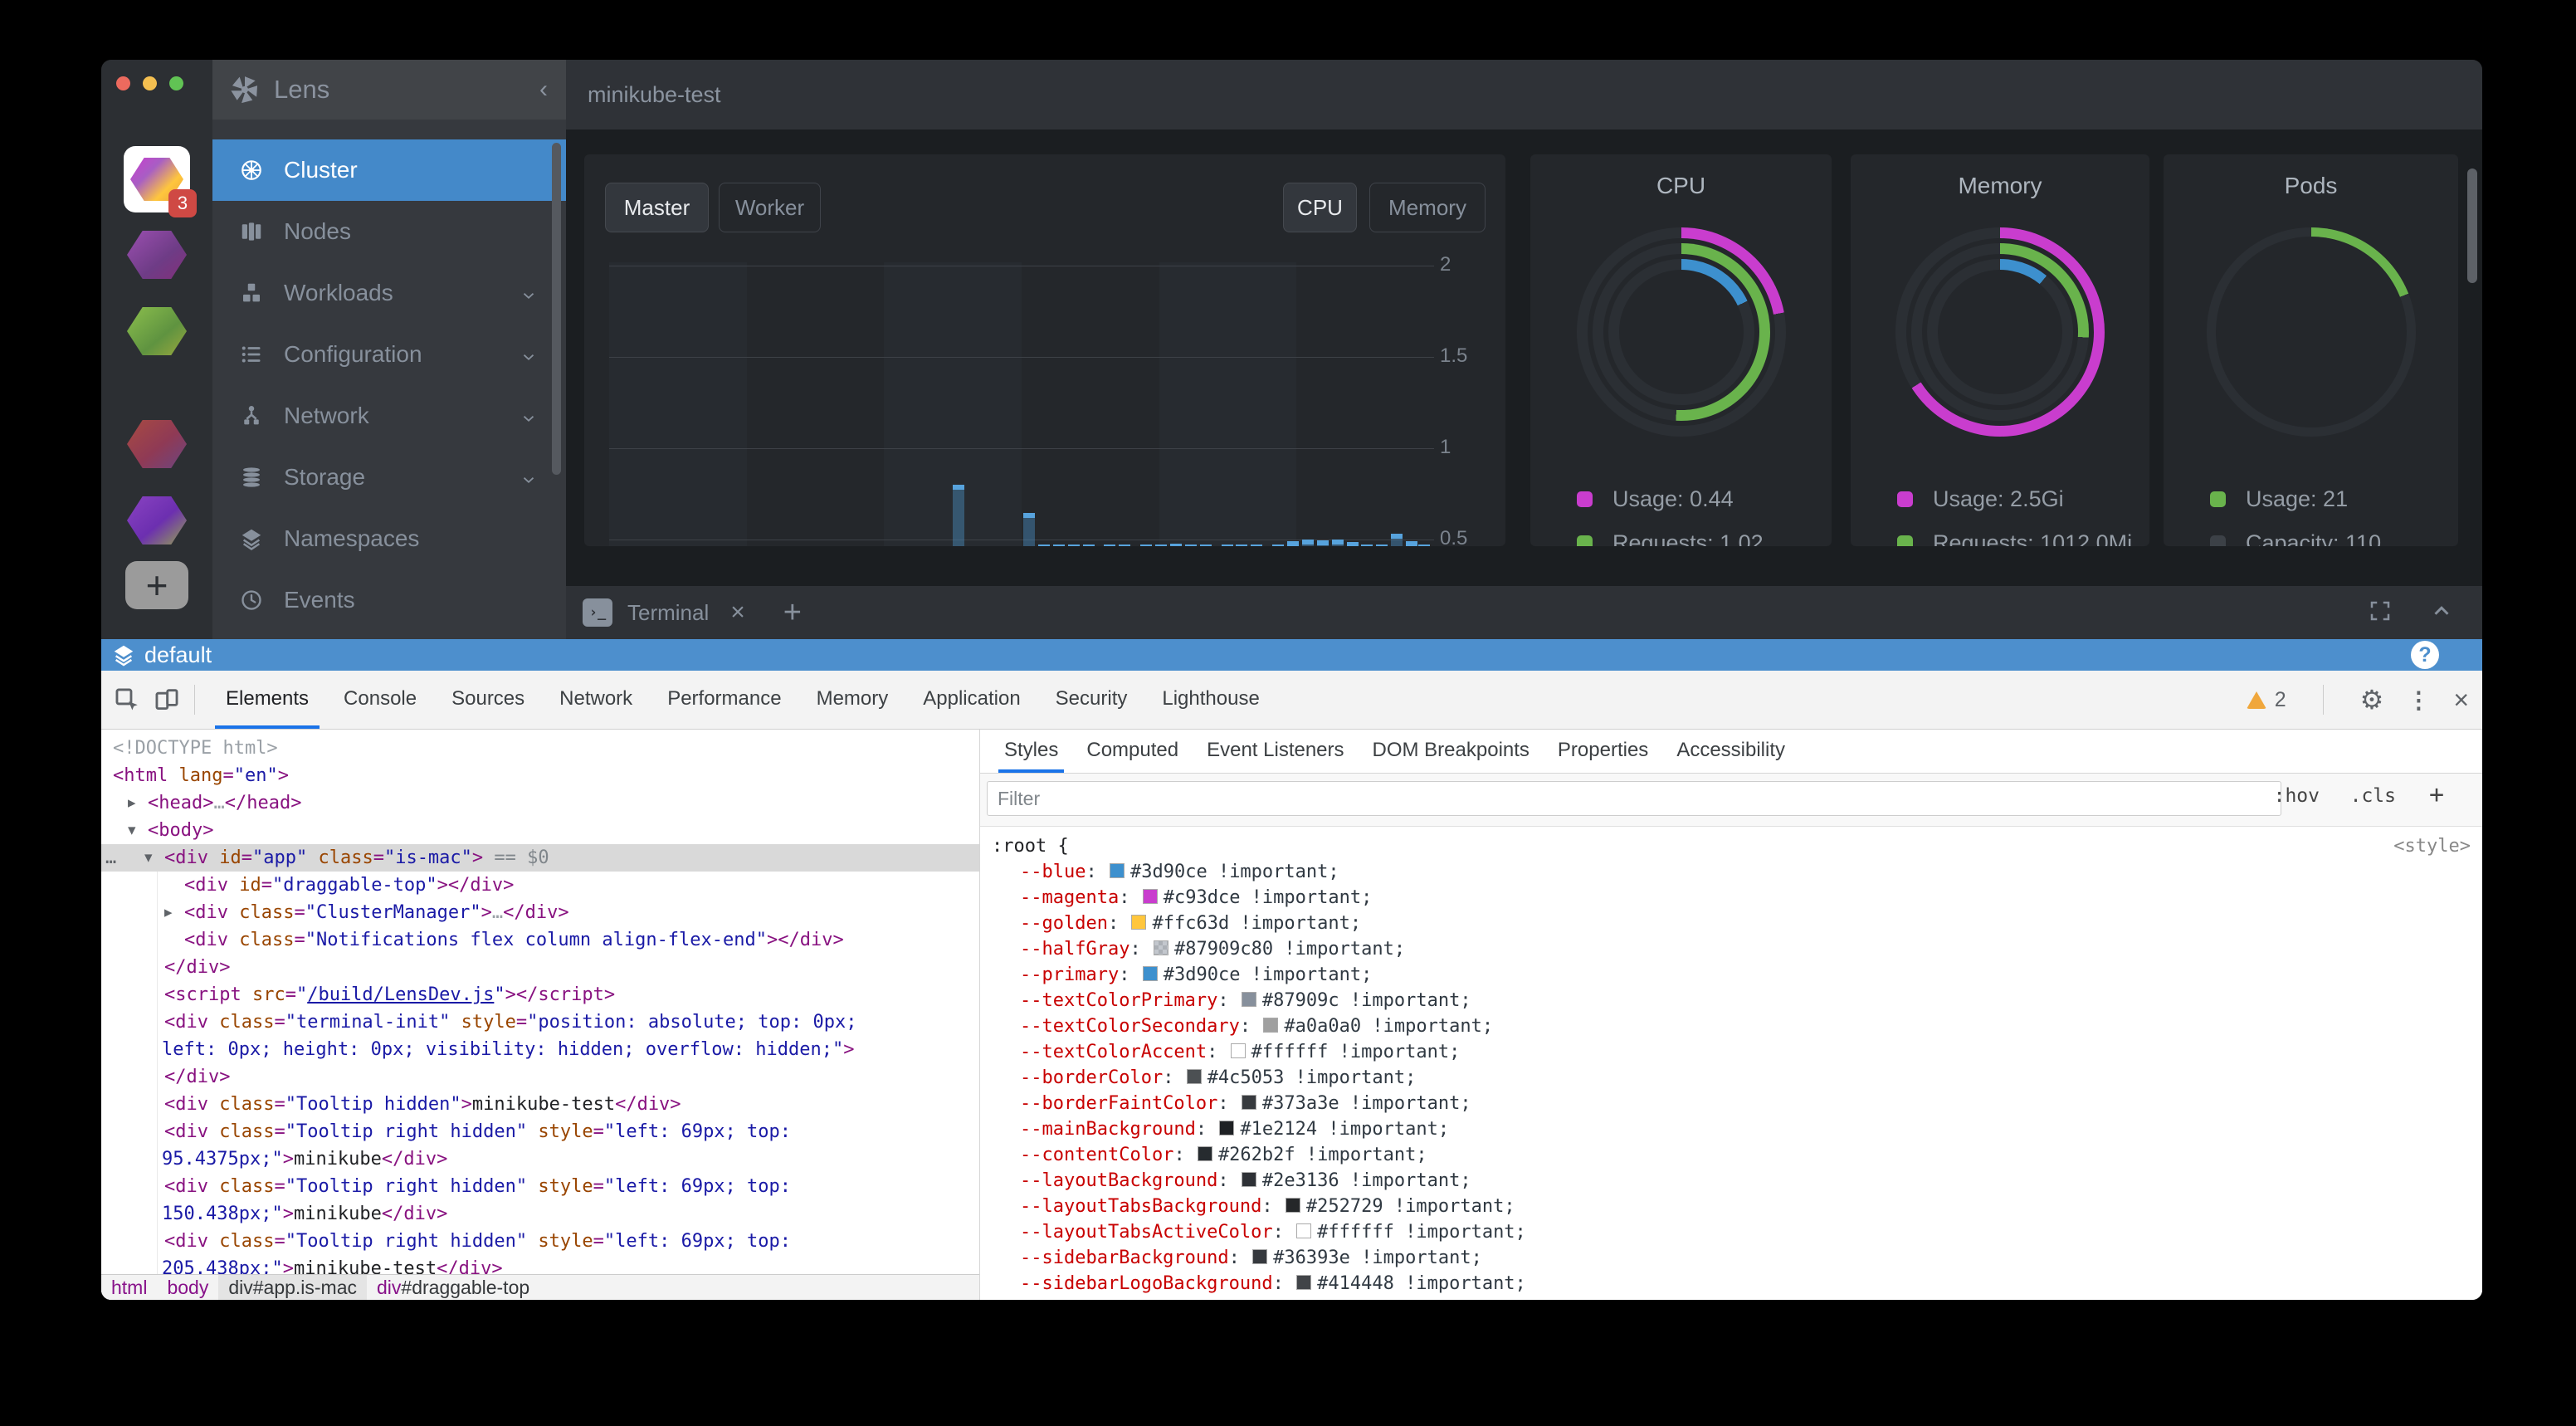 The height and width of the screenshot is (1426, 2576). I want to click on devtools-tab-network: Network, so click(596, 698).